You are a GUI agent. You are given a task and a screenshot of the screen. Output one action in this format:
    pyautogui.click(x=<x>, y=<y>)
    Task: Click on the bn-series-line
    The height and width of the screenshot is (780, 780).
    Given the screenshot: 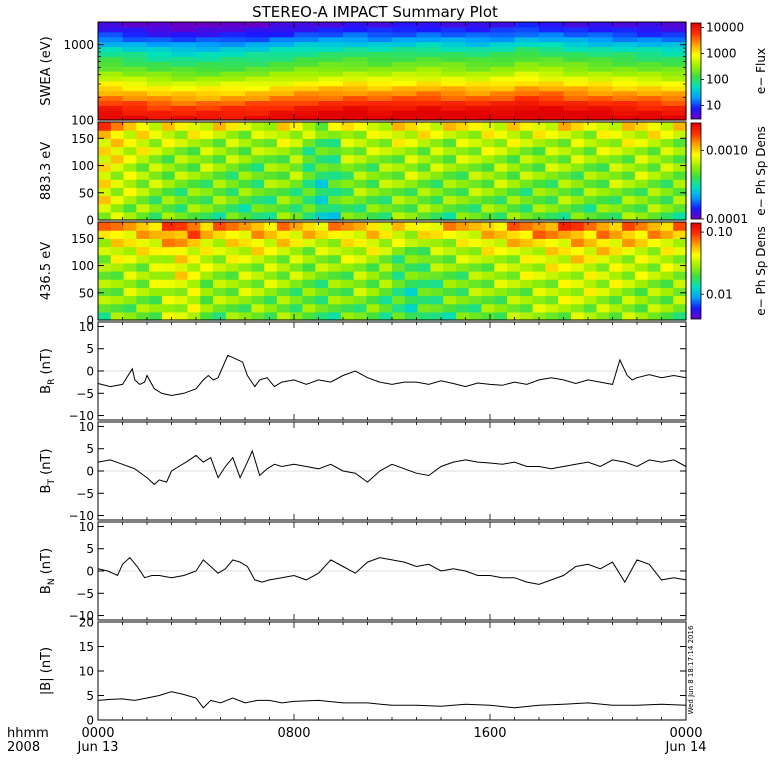 What is the action you would take?
    pyautogui.click(x=392, y=570)
    